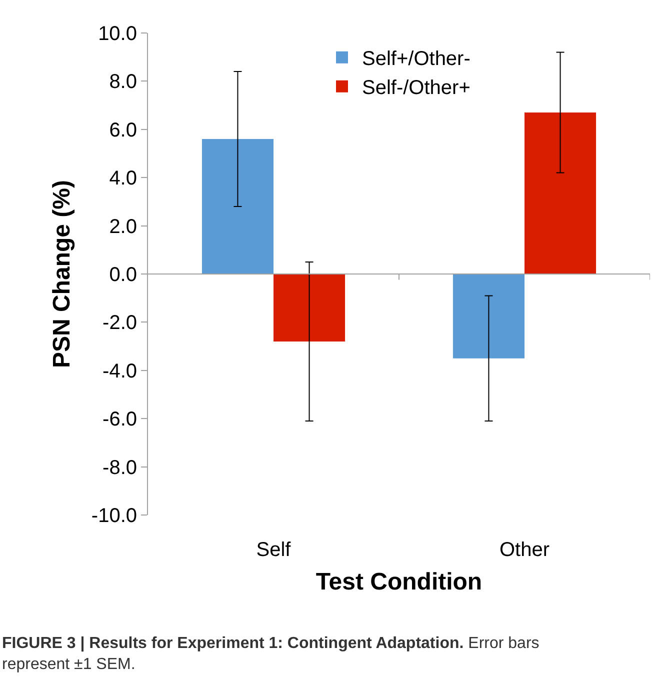  What do you see at coordinates (123, 82) in the screenshot?
I see `y-tick-label: 8.0` at bounding box center [123, 82].